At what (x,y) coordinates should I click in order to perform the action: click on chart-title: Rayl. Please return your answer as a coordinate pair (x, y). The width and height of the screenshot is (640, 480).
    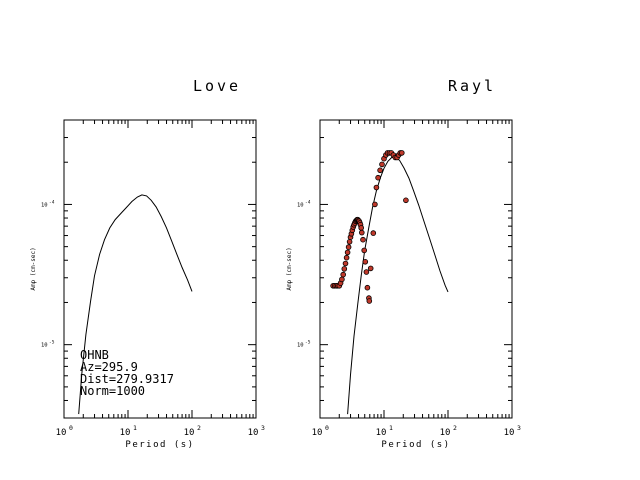
    Looking at the image, I should click on (472, 86).